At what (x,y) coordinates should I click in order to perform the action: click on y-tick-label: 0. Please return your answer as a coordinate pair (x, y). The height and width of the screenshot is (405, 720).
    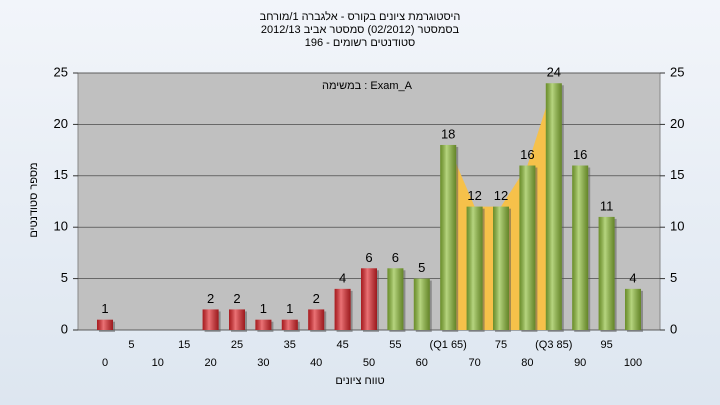
    Looking at the image, I should click on (64, 328).